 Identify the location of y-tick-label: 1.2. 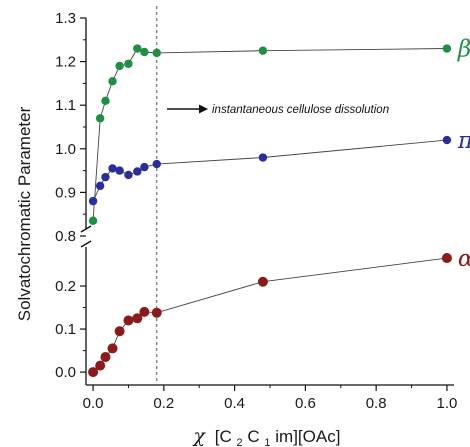
(65, 62).